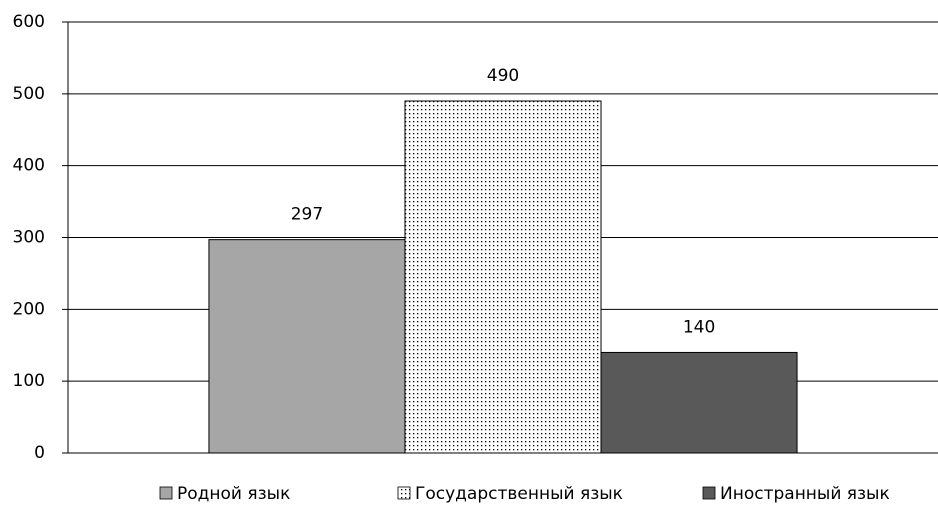  Describe the element at coordinates (233, 494) in the screenshot. I see `legend-label: Родной язык` at that location.